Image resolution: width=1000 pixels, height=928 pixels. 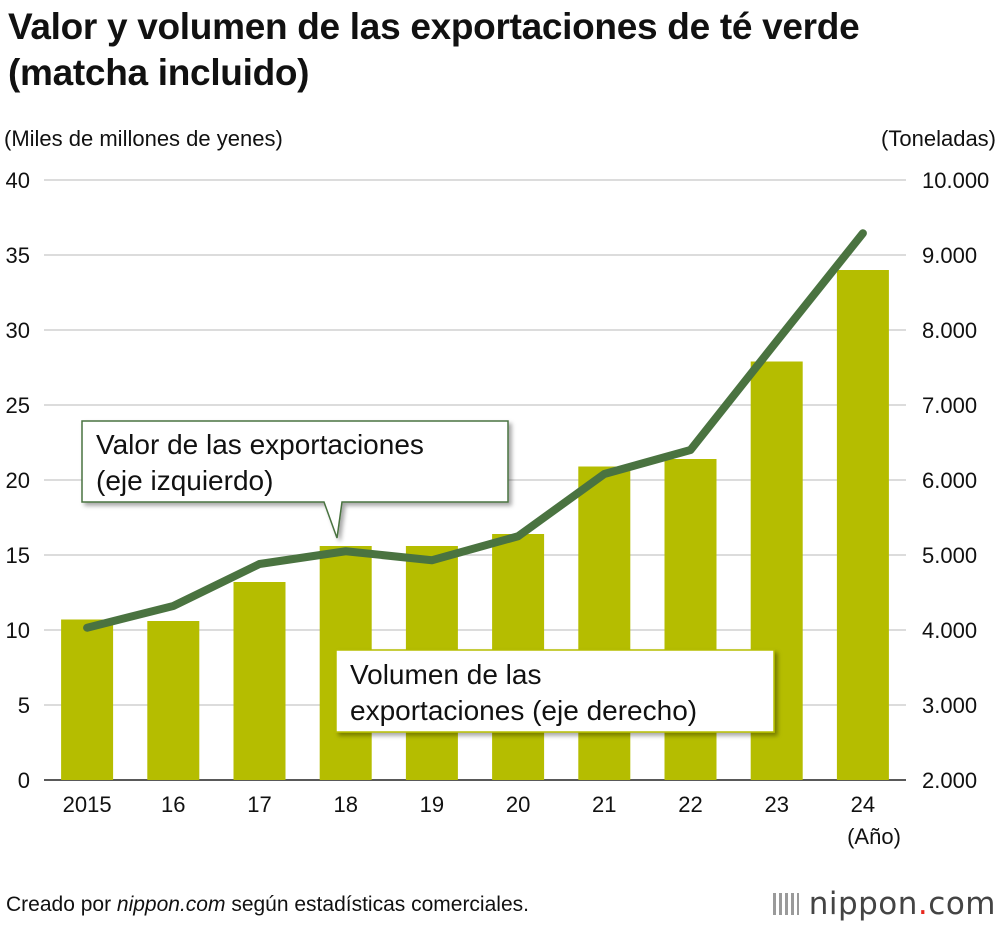 What do you see at coordinates (949, 255) in the screenshot?
I see `right-tick-label: 9.000` at bounding box center [949, 255].